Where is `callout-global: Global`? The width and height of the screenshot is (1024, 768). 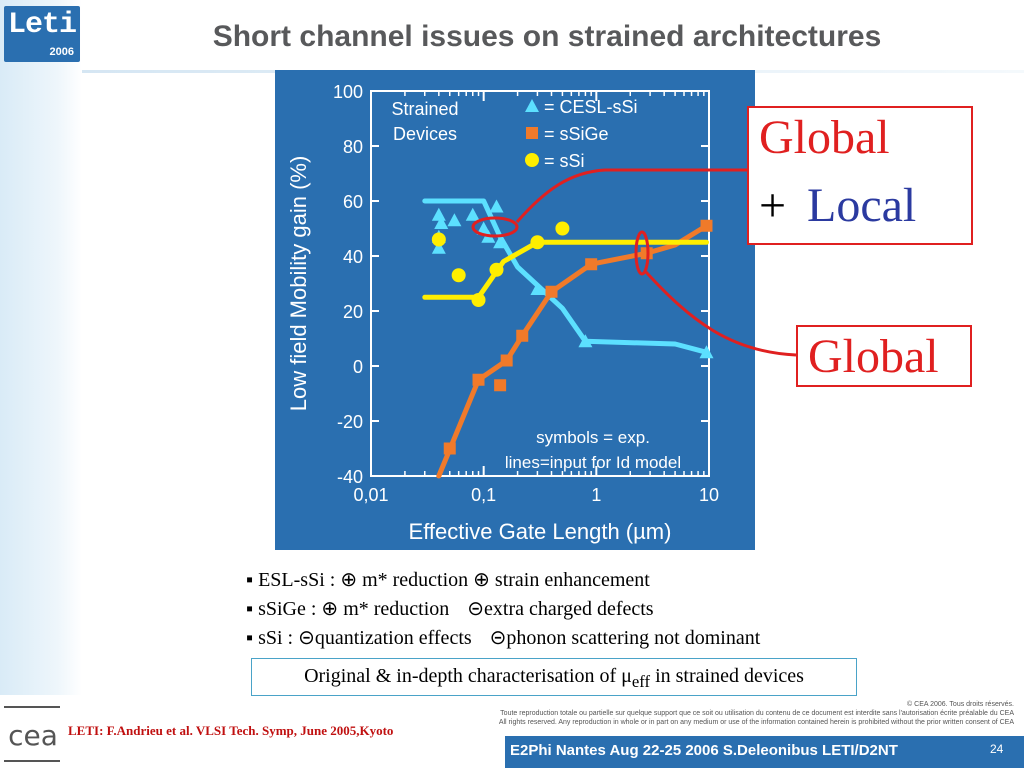 callout-global: Global is located at coordinates (884, 356).